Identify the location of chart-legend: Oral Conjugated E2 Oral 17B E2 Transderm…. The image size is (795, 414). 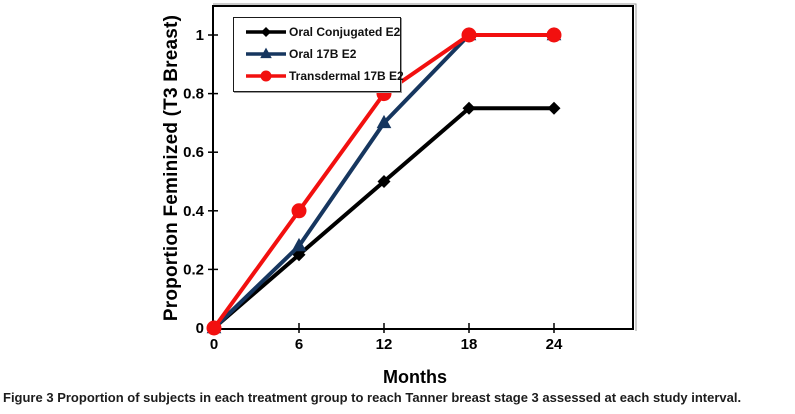
(318, 54).